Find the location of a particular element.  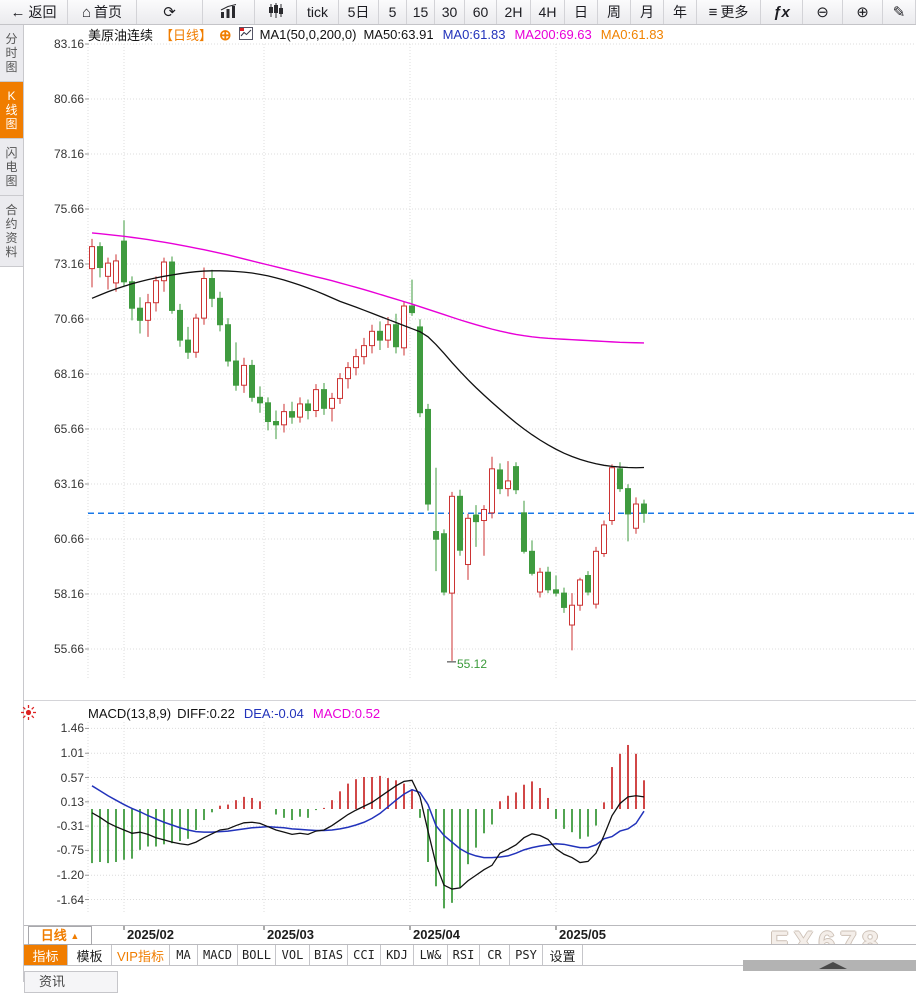

toolbar-back: ← 返回 is located at coordinates (34, 12).